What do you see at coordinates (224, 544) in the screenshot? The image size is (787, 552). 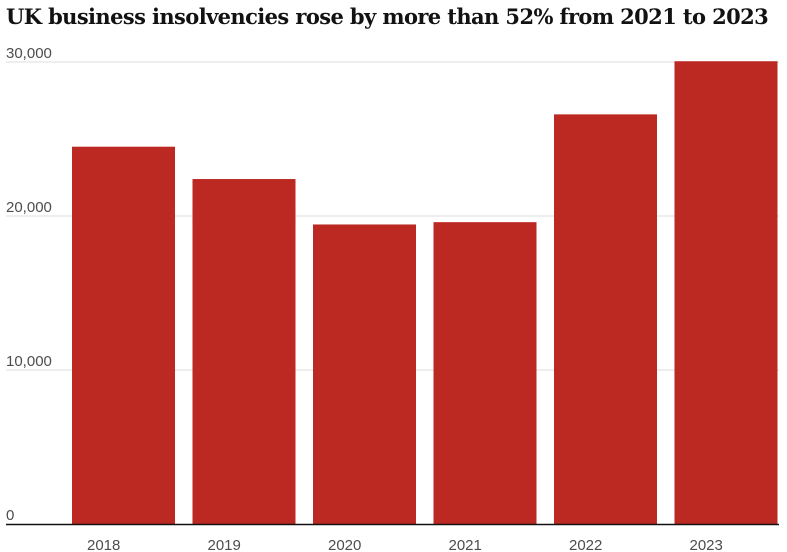 I see `x-tick-label: 2019` at bounding box center [224, 544].